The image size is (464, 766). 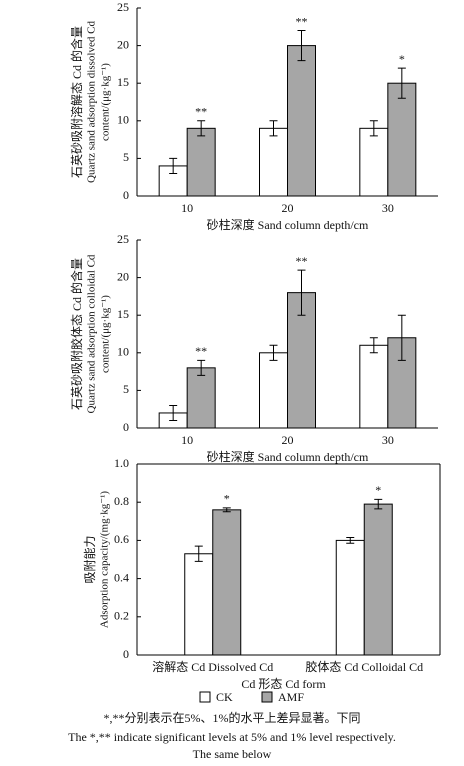 What do you see at coordinates (364, 666) in the screenshot?
I see `x-tick-label: 胶体态 Cd Colloidal Cd` at bounding box center [364, 666].